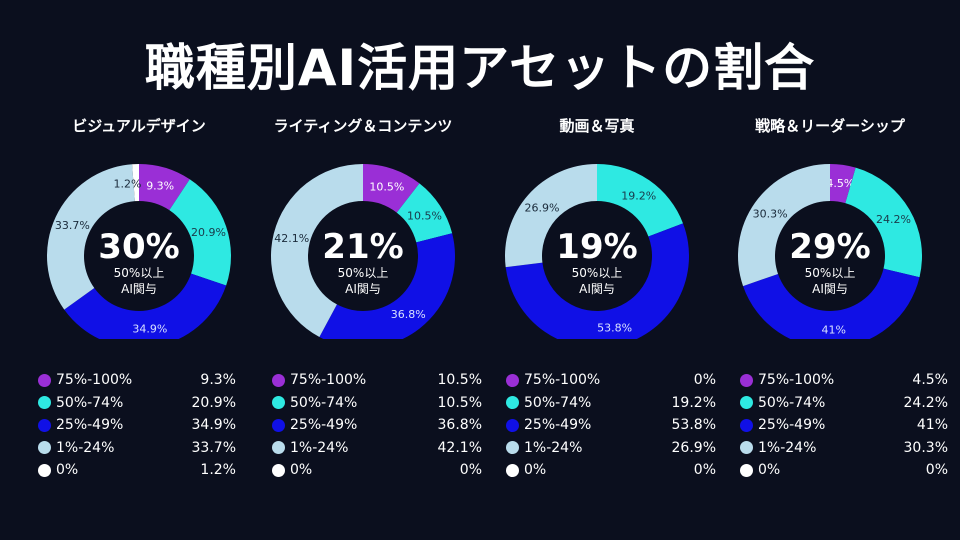  What do you see at coordinates (542, 207) in the screenshot?
I see `data-label: 26.9%` at bounding box center [542, 207].